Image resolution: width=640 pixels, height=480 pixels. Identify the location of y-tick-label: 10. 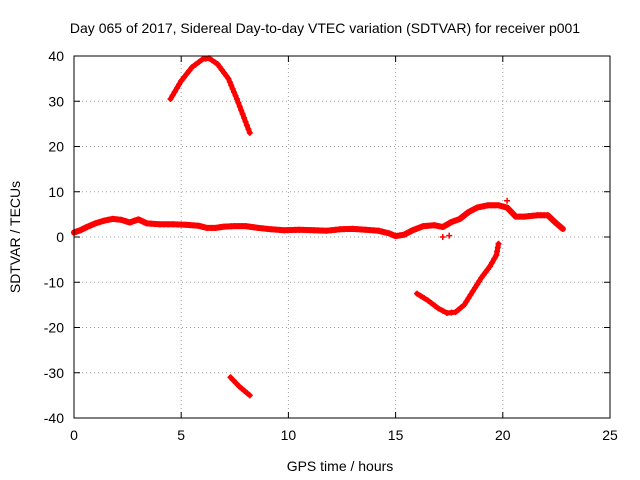
(56, 192).